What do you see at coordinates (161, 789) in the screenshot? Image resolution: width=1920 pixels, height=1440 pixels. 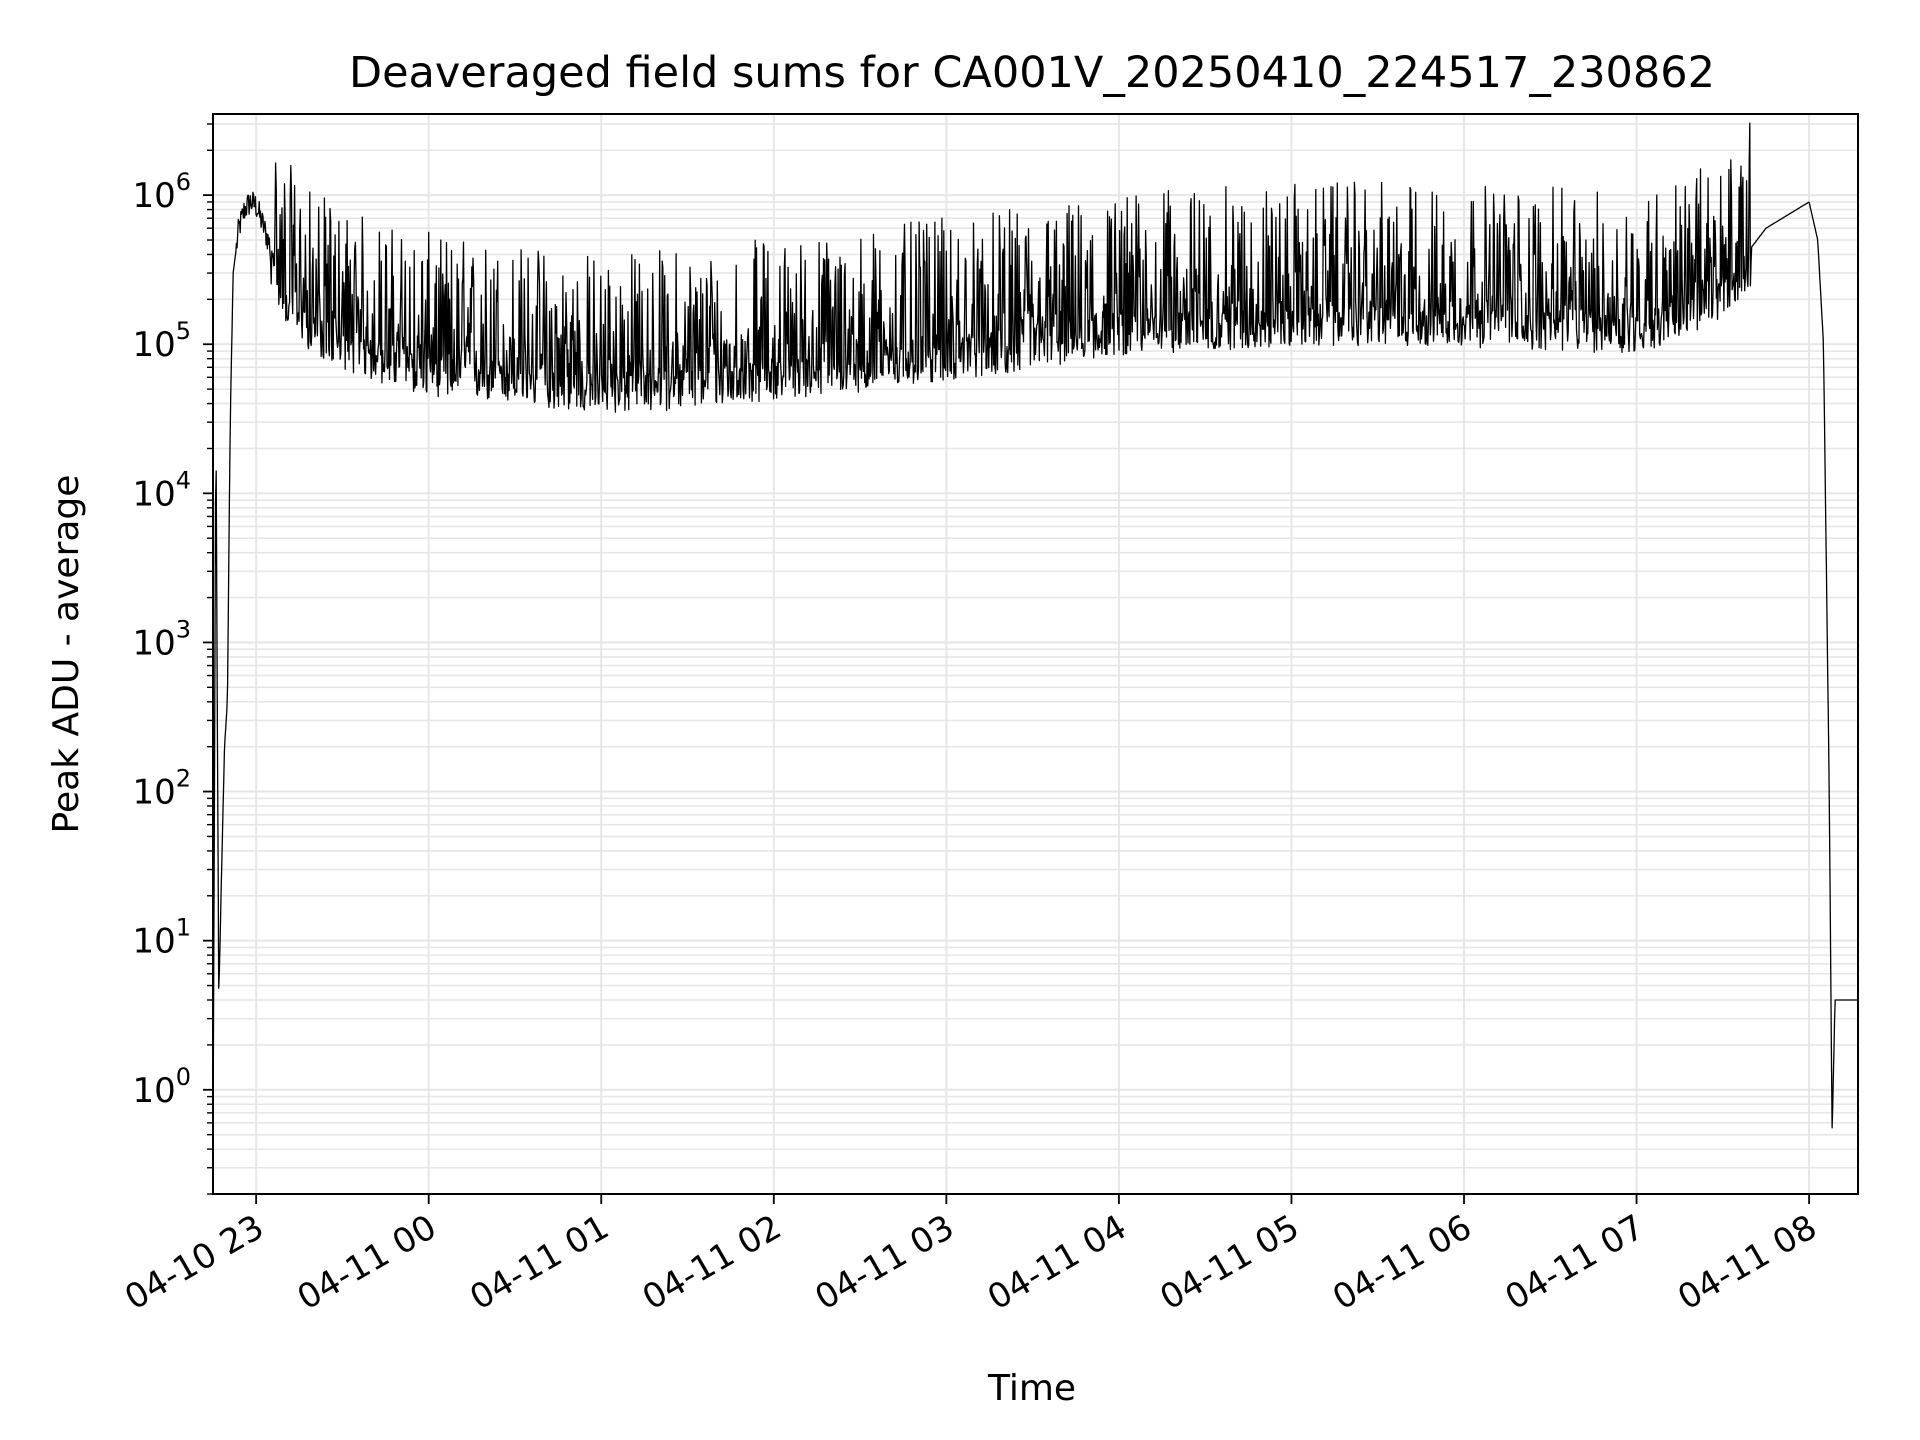 I see `y-tick-label: 10²` at bounding box center [161, 789].